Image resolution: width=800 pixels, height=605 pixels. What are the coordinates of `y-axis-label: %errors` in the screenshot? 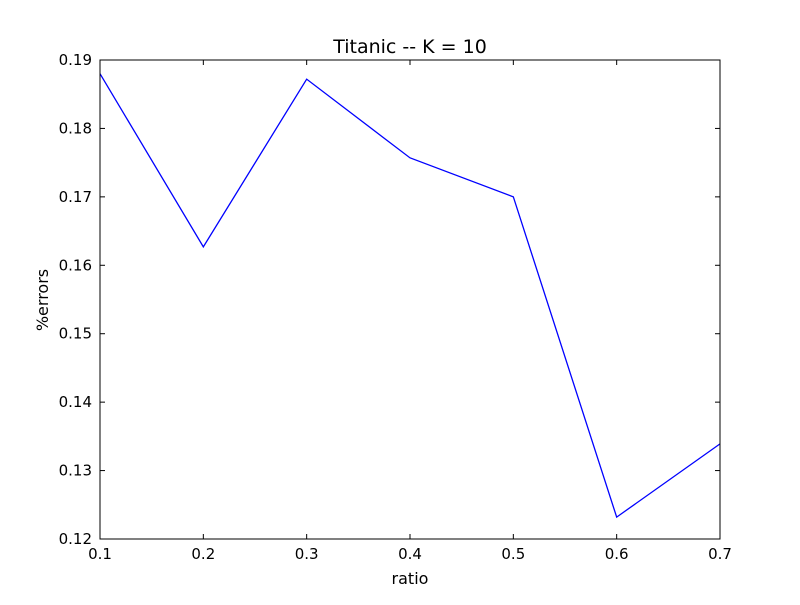 It's located at (42, 300).